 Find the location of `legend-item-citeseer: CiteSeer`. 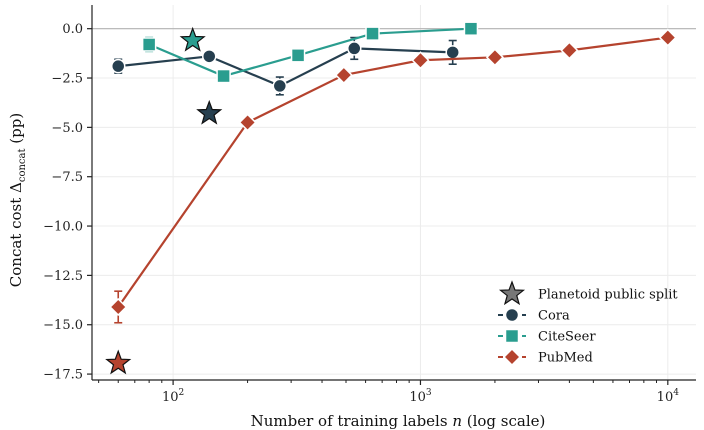

legend-item-citeseer: CiteSeer is located at coordinates (547, 336).